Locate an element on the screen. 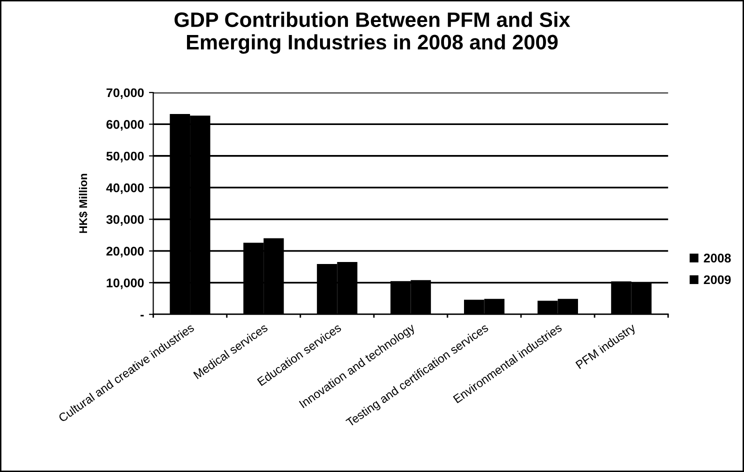 The width and height of the screenshot is (744, 472). y-tick-label: 30,000 is located at coordinates (125, 220).